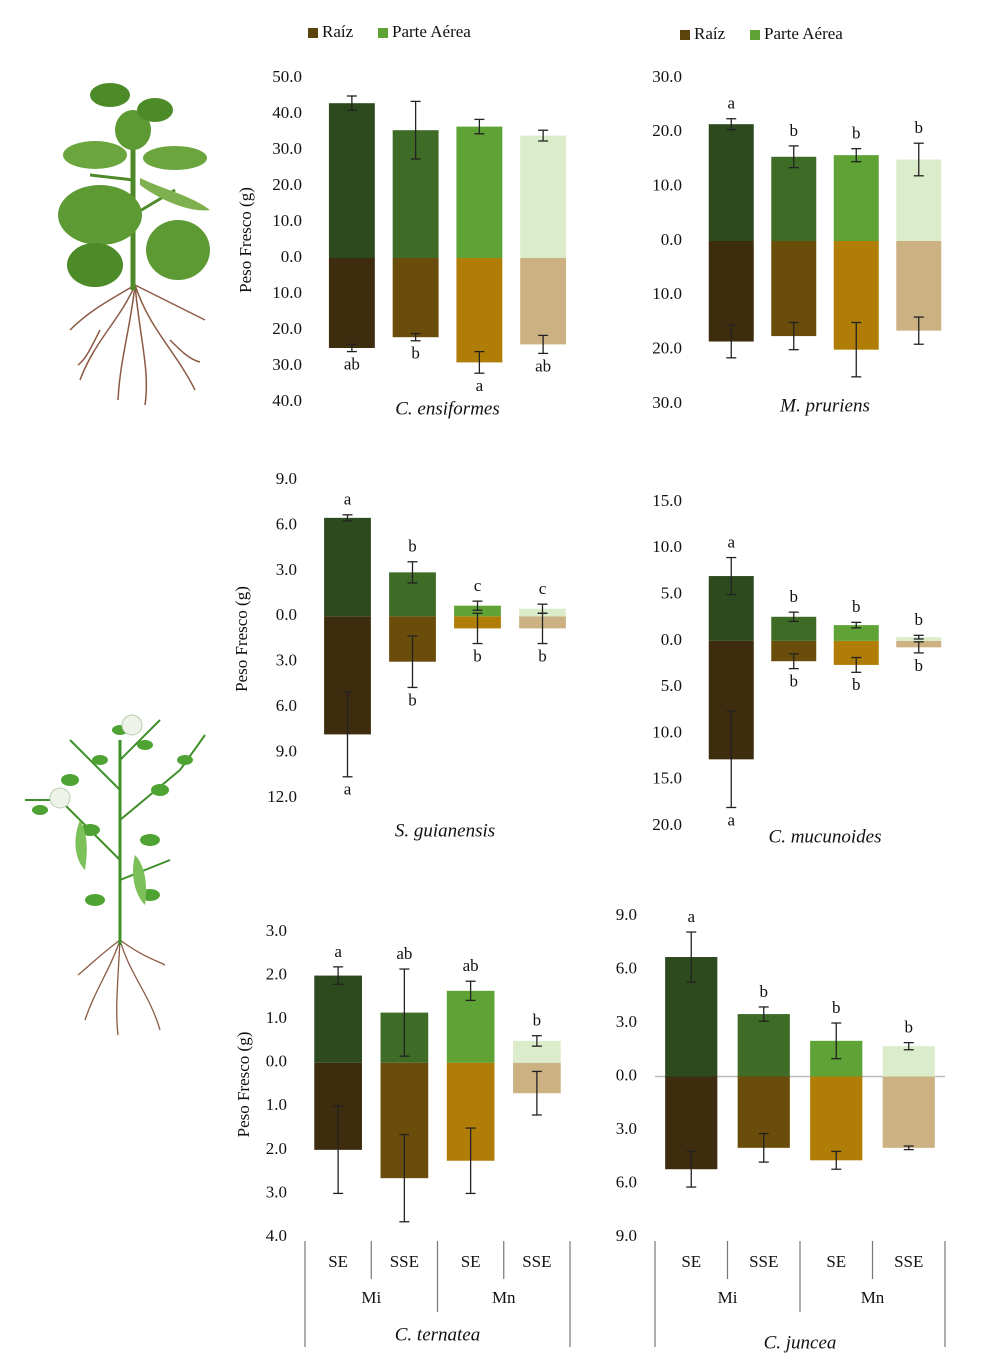  I want to click on panel-title: C. ternatea, so click(438, 1334).